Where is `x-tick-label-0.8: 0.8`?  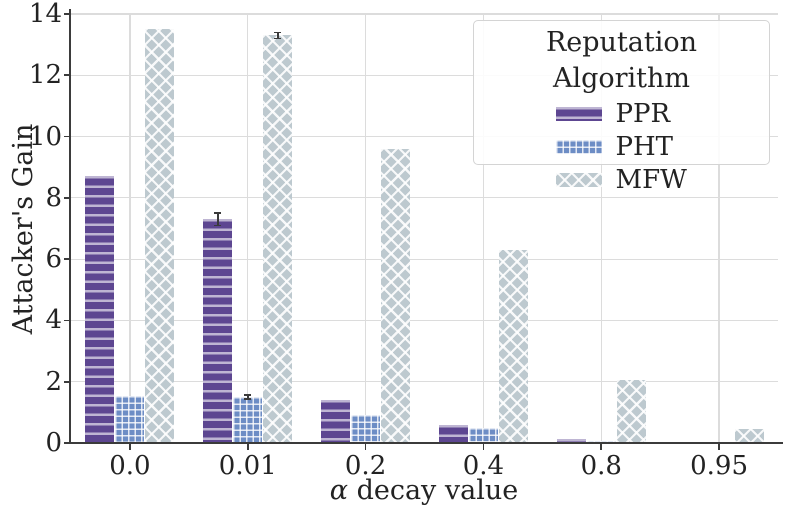
x-tick-label-0.8: 0.8 is located at coordinates (601, 466).